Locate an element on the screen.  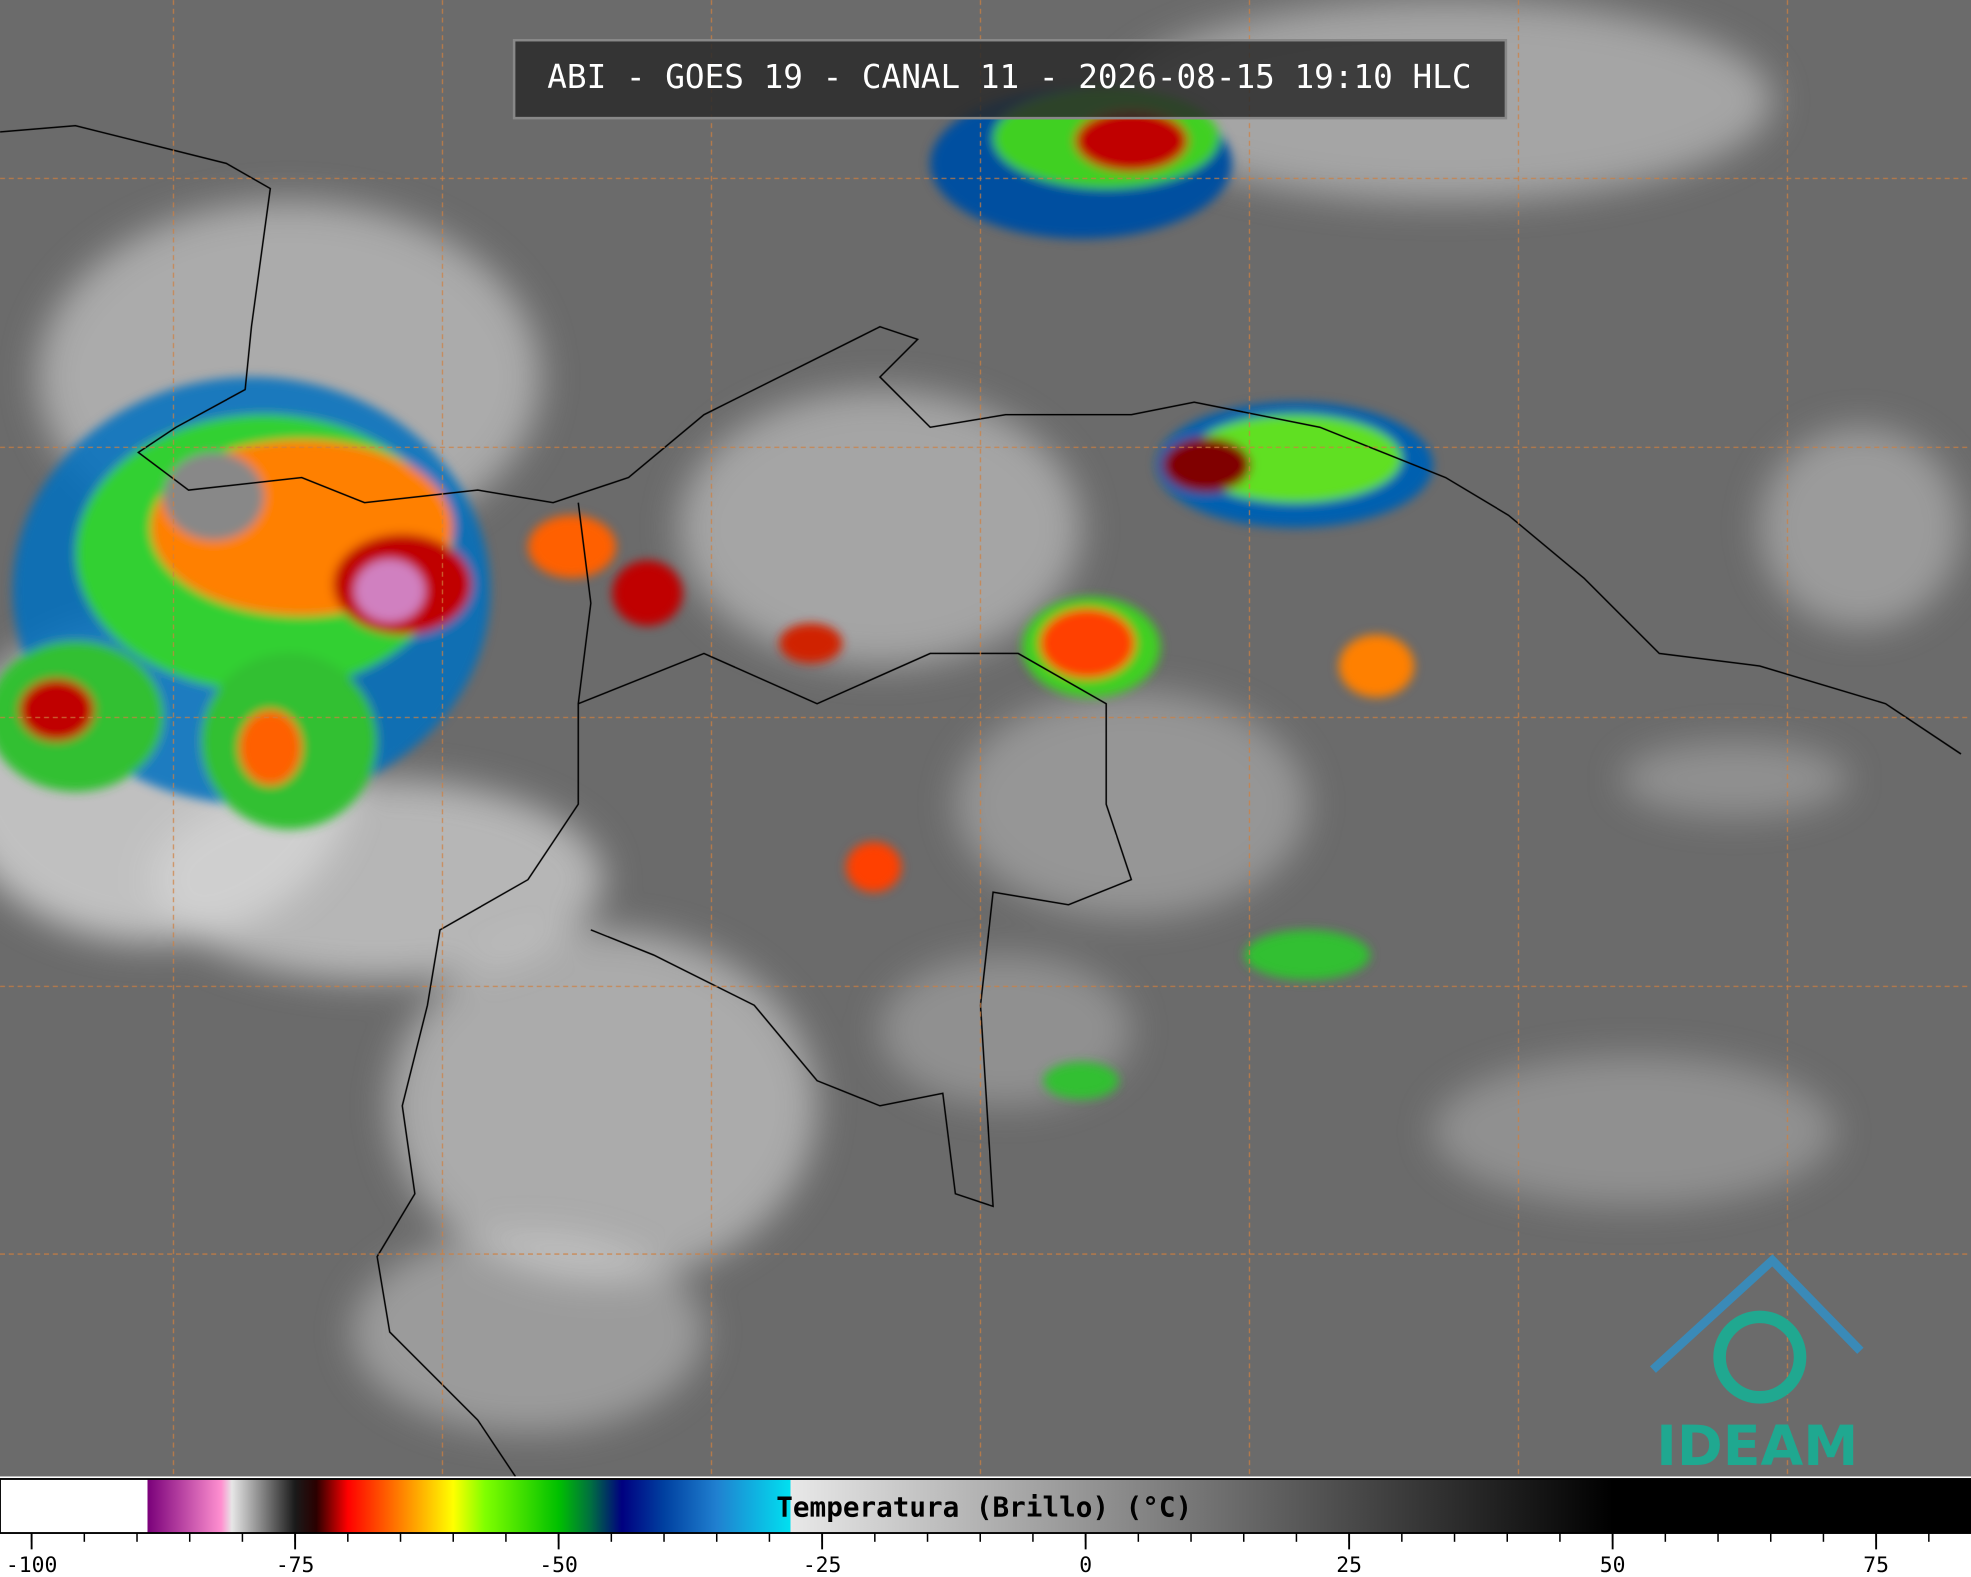
title-box is located at coordinates (1010, 79).